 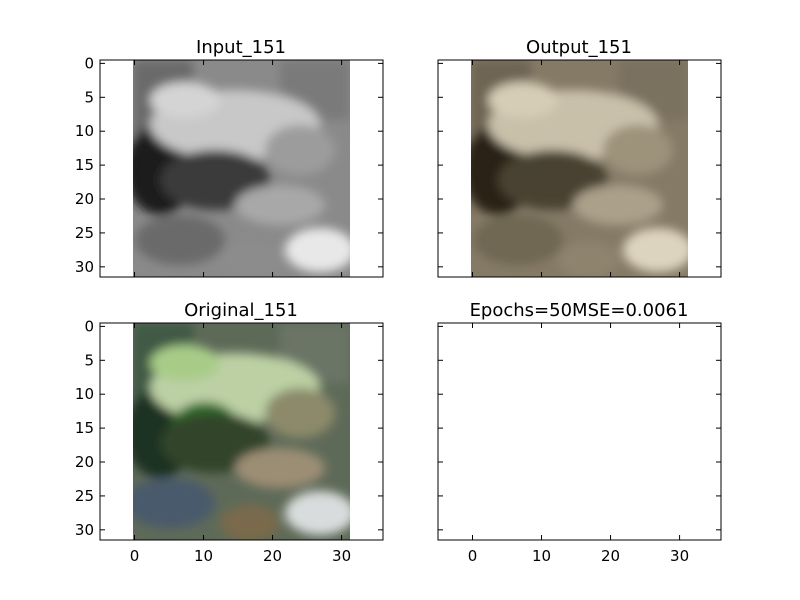 What do you see at coordinates (579, 310) in the screenshot?
I see `panel-title-epochs: Epochs=50MSE=0.0061` at bounding box center [579, 310].